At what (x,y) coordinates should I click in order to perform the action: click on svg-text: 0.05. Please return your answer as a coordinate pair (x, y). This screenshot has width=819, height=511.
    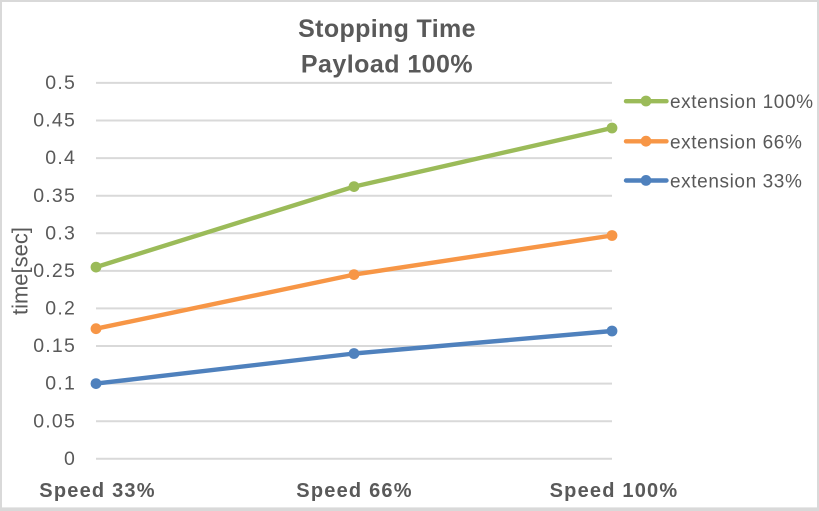
    Looking at the image, I should click on (54, 421).